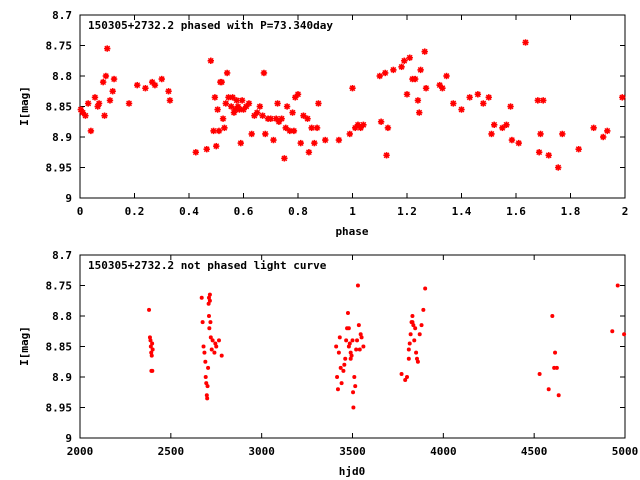 Image resolution: width=640 pixels, height=480 pixels. I want to click on phased-chart-title: 150305+2732.2 phased with P=73.340day, so click(210, 25).